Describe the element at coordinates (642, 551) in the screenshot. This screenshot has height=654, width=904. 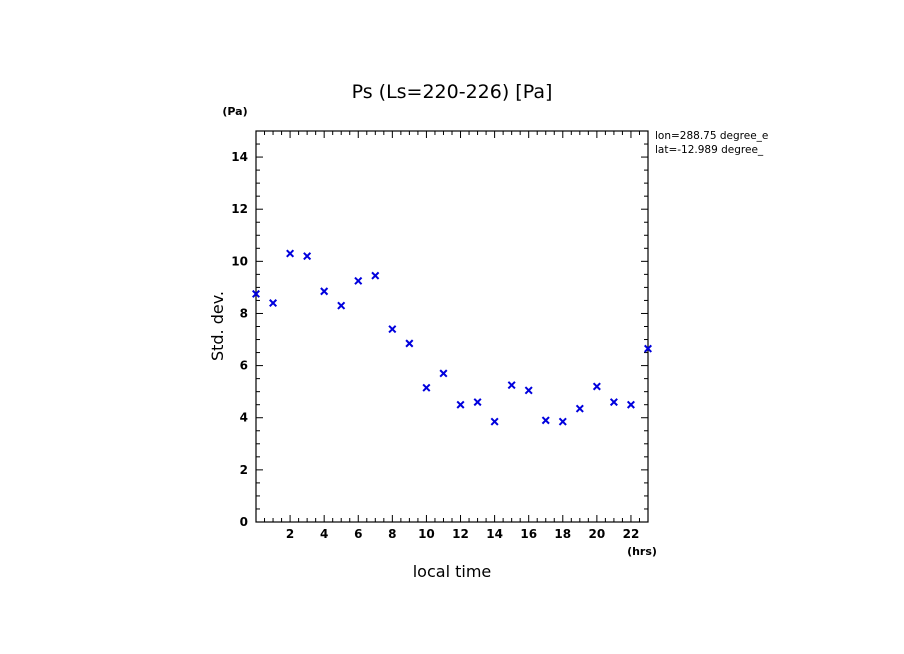
I see `x-unit-label: (hrs)` at that location.